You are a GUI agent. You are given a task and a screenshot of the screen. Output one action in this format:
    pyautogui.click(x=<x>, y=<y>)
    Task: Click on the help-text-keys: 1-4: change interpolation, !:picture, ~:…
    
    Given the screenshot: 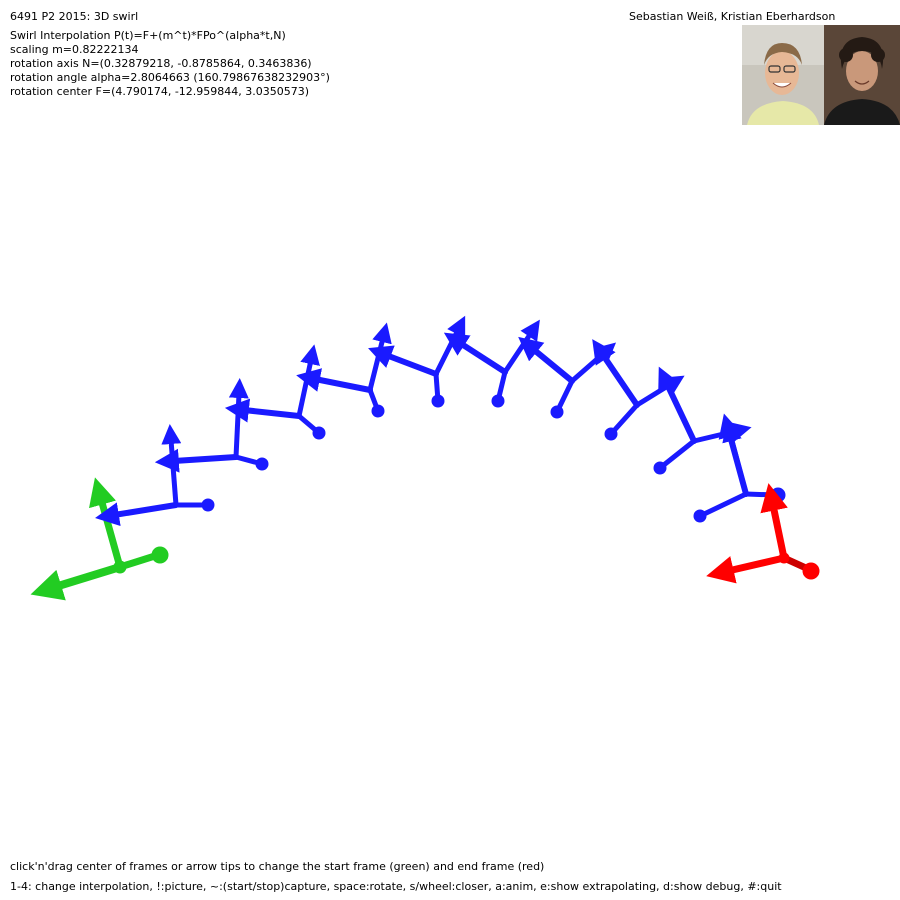 What is the action you would take?
    pyautogui.click(x=396, y=886)
    